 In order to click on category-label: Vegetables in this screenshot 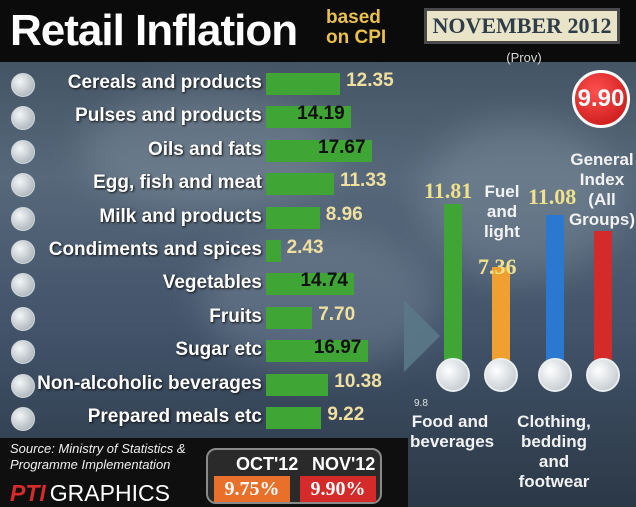, I will do `click(212, 283)`.